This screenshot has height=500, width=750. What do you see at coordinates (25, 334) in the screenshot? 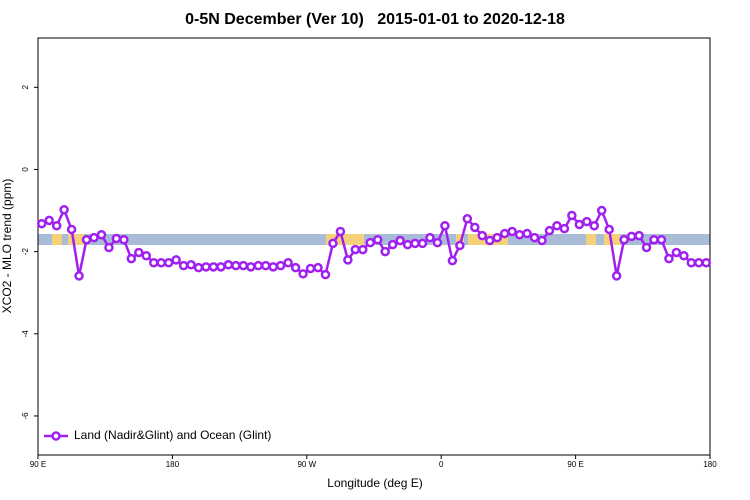
I see `y-tick-label: -4` at bounding box center [25, 334].